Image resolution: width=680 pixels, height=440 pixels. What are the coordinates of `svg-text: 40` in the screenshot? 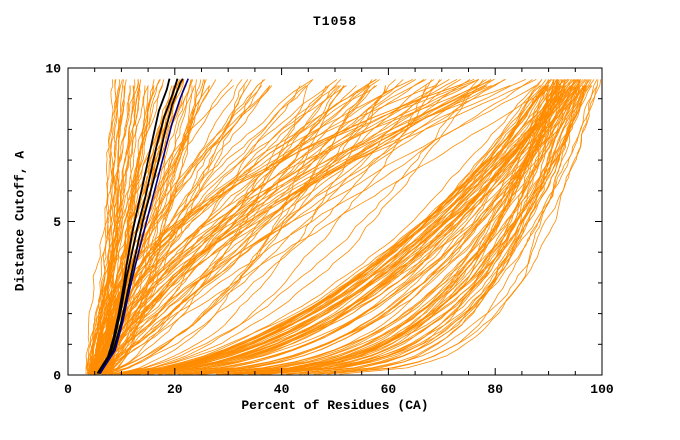 It's located at (282, 389).